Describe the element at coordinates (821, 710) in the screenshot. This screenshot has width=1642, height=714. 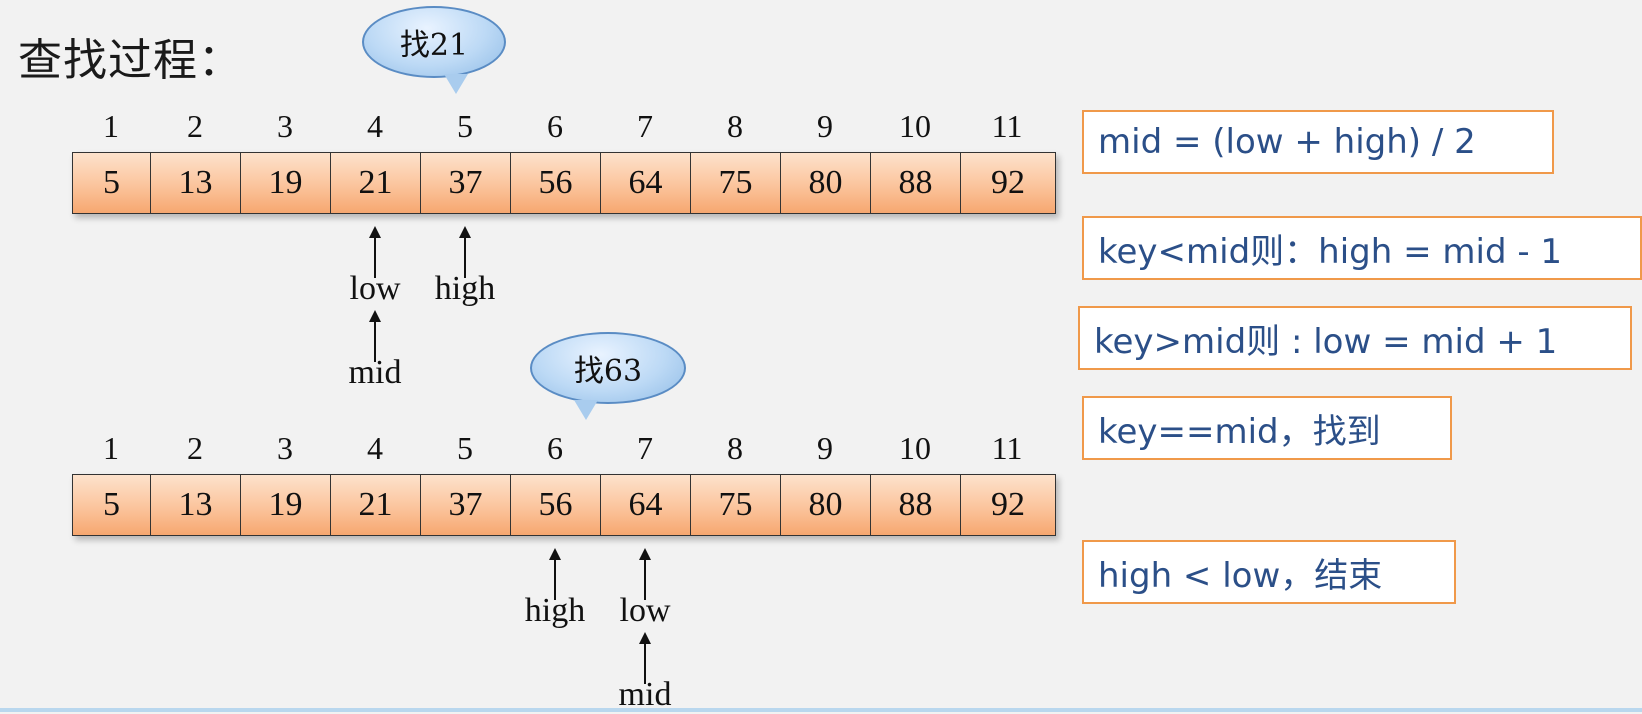
I see `bottom-strip` at that location.